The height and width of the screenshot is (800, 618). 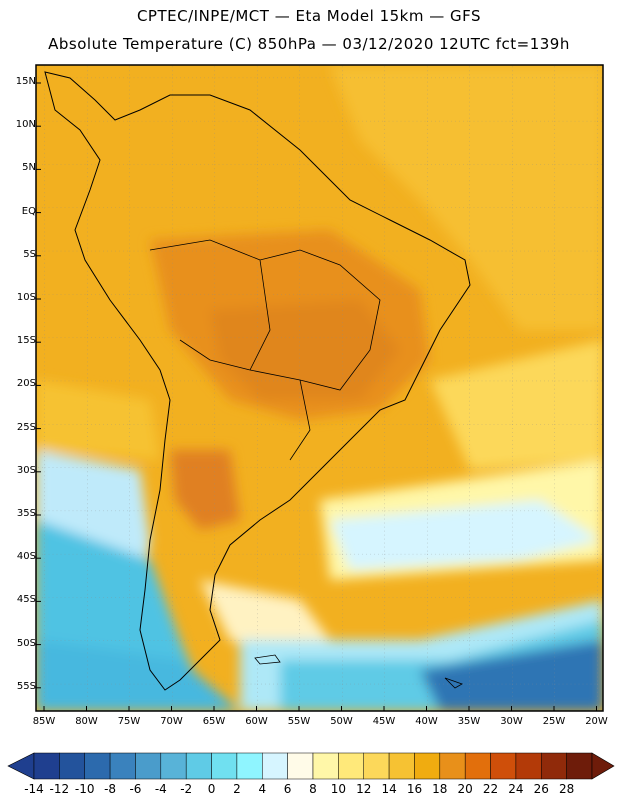 What do you see at coordinates (603, 766) in the screenshot?
I see `colorbar-max-arrow` at bounding box center [603, 766].